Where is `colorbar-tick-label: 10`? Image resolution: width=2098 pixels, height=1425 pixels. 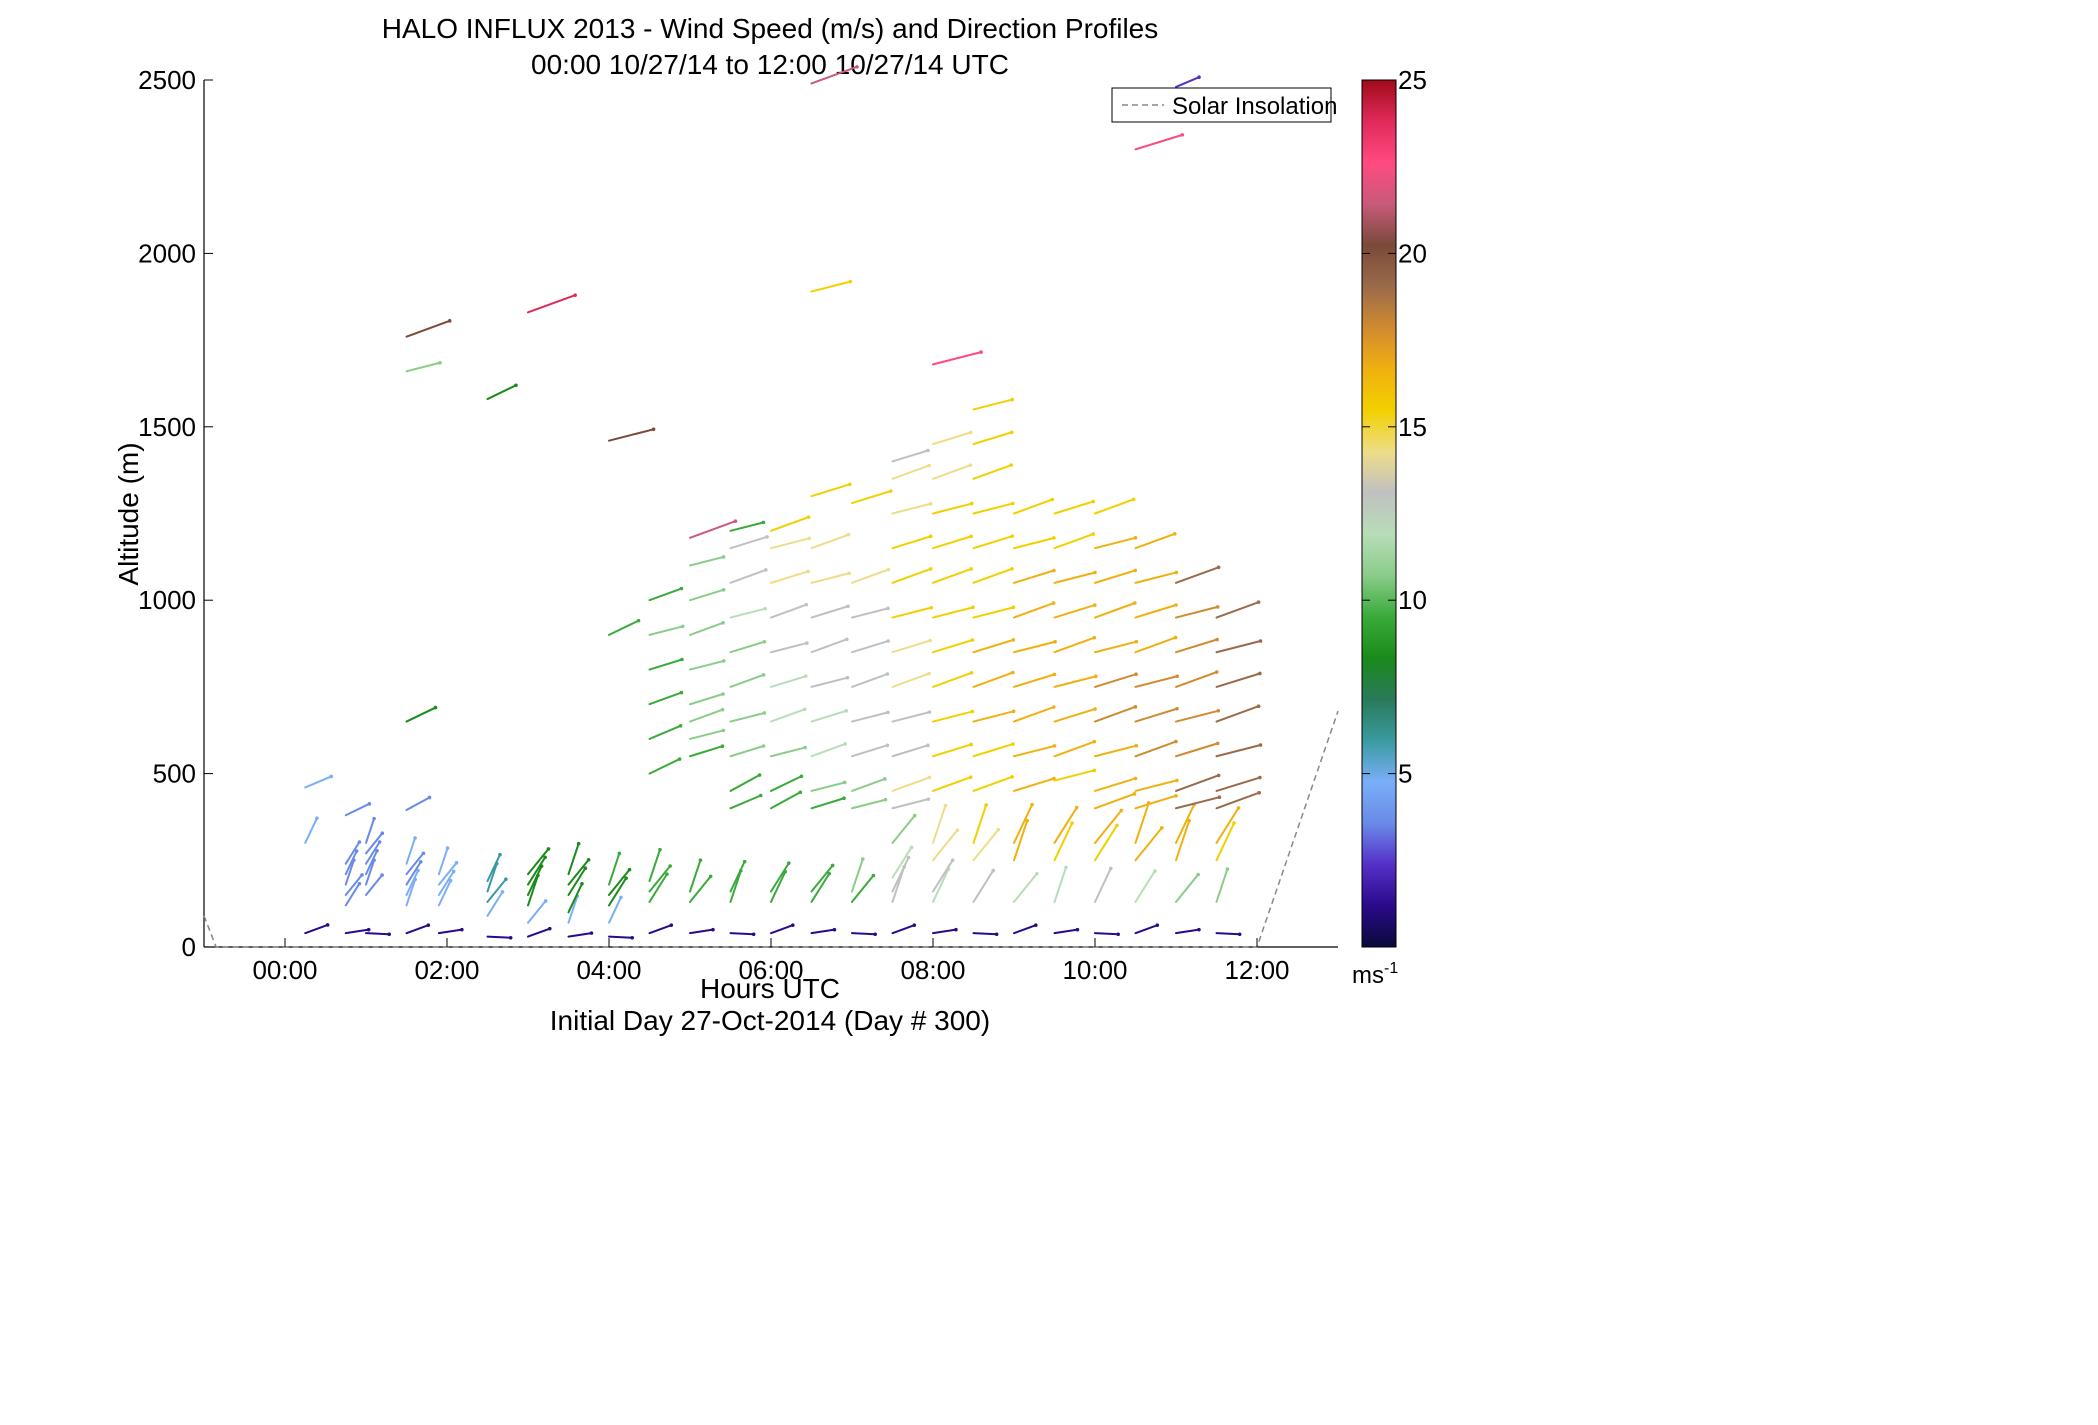 colorbar-tick-label: 10 is located at coordinates (1412, 600).